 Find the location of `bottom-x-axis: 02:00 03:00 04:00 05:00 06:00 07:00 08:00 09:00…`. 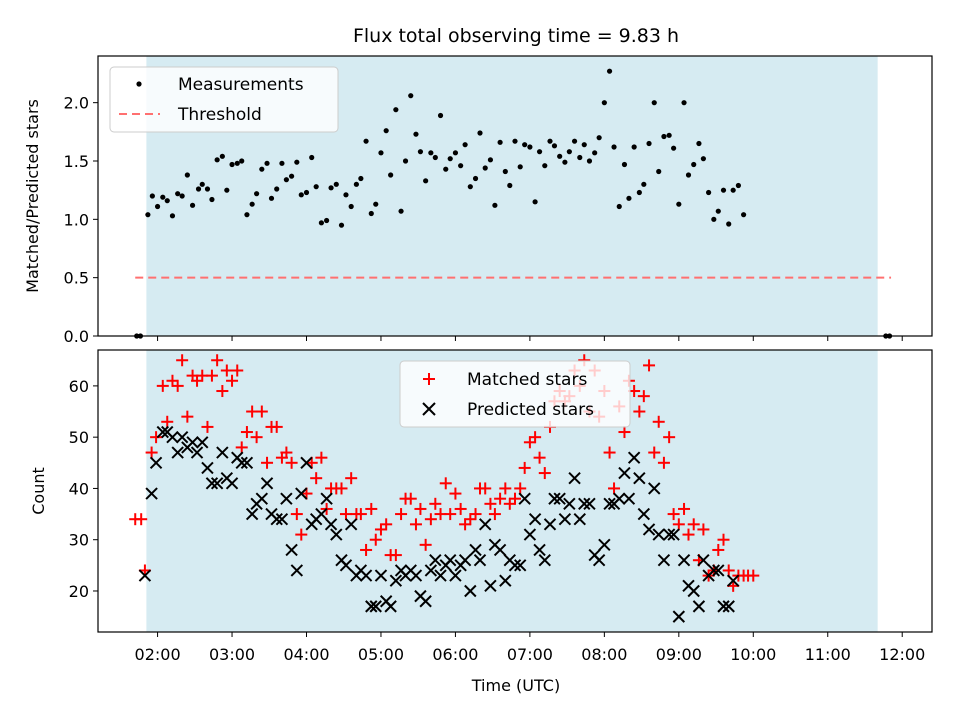

bottom-x-axis: 02:00 03:00 04:00 05:00 06:00 07:00 08:00 09:00… is located at coordinates (530, 648).